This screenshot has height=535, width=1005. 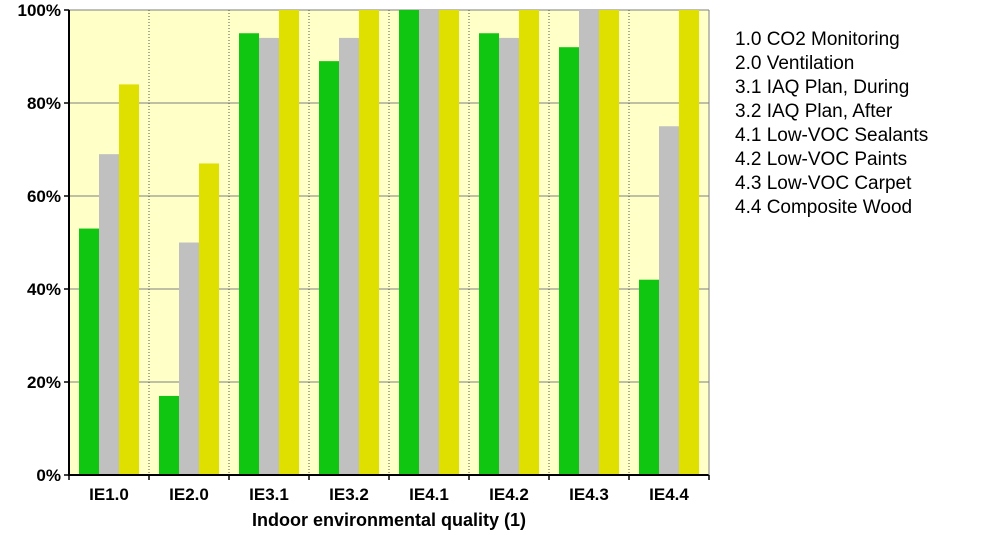 What do you see at coordinates (349, 494) in the screenshot?
I see `x-tick-label: IE3.2` at bounding box center [349, 494].